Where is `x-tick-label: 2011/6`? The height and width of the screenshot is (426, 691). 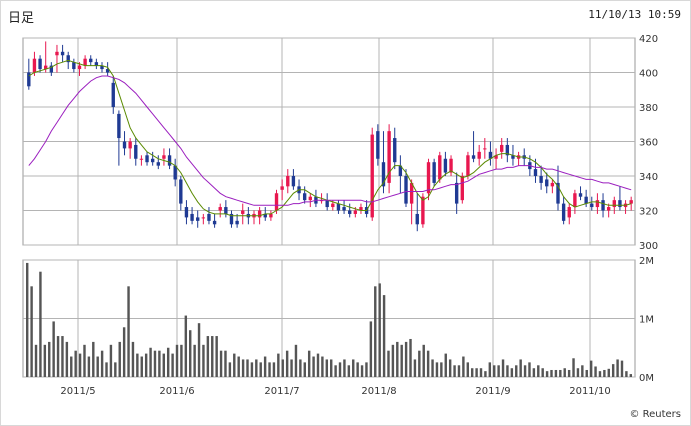 x-tick-label: 2011/6 is located at coordinates (176, 391).